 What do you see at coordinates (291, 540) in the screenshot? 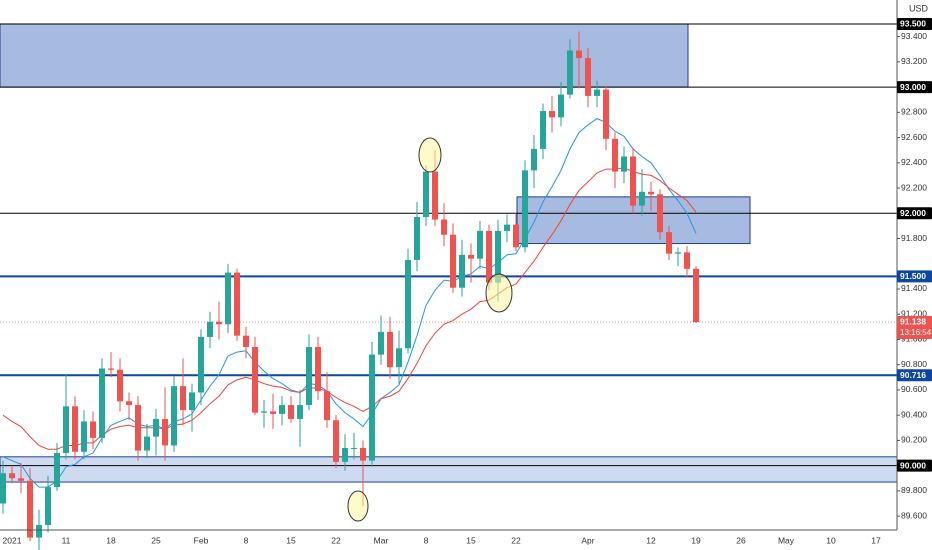
I see `x-tick-label: 15` at bounding box center [291, 540].